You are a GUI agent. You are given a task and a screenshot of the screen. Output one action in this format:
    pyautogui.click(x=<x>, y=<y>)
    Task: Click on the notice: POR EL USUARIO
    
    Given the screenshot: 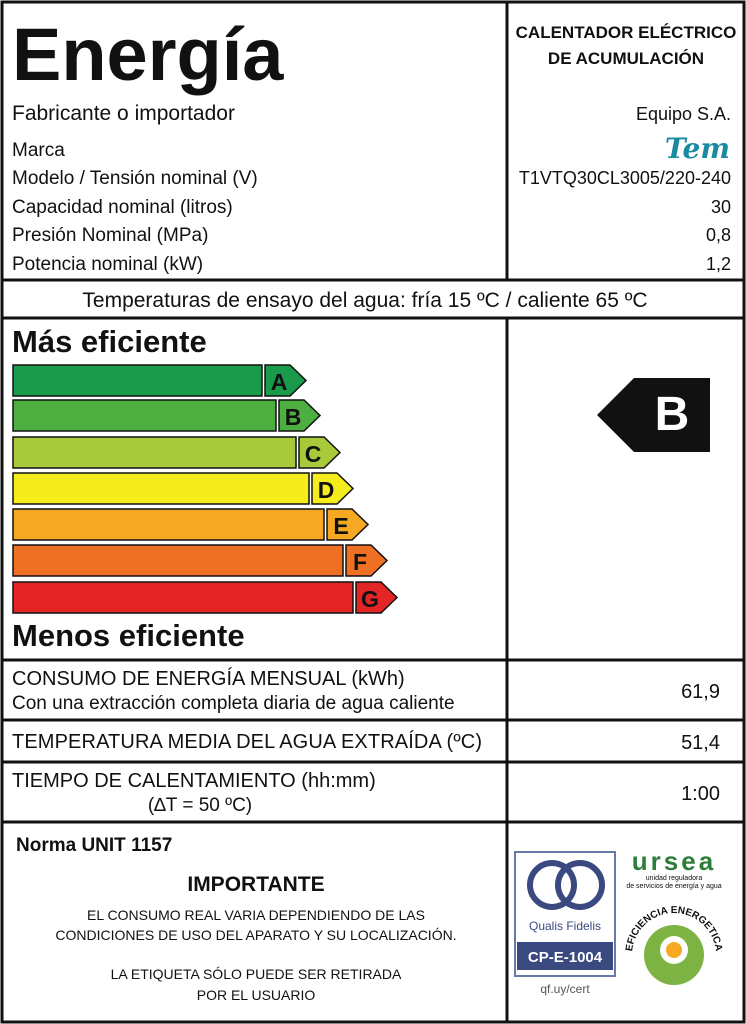 What is the action you would take?
    pyautogui.click(x=256, y=995)
    